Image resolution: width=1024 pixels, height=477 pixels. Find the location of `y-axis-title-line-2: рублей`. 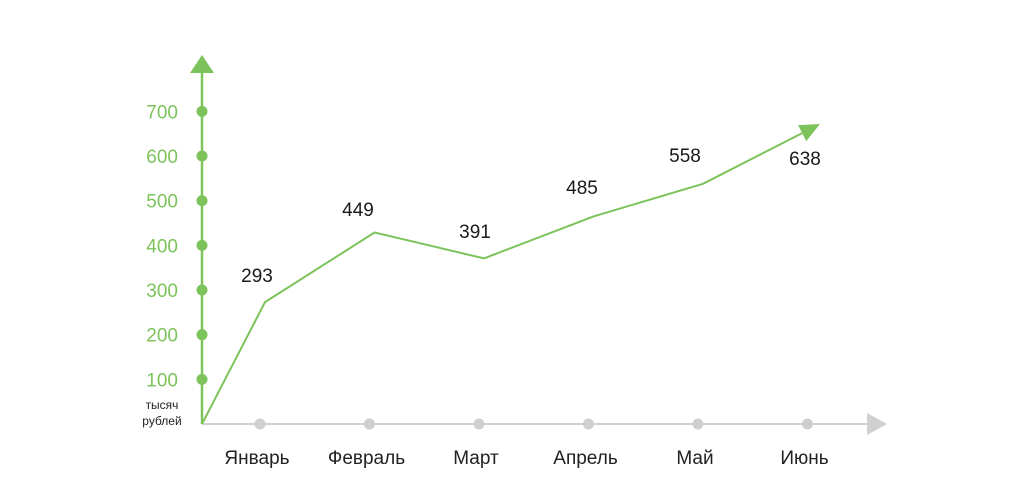

y-axis-title-line-2: рублей is located at coordinates (161, 421).